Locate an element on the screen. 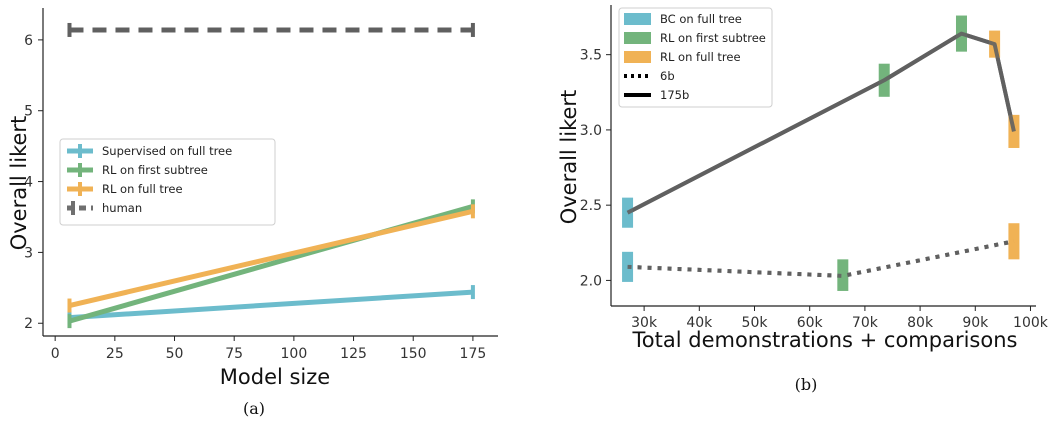 This screenshot has height=421, width=1052. chart-b-y-ticks: 2.0 2.5 3.0 3.5 is located at coordinates (595, 168).